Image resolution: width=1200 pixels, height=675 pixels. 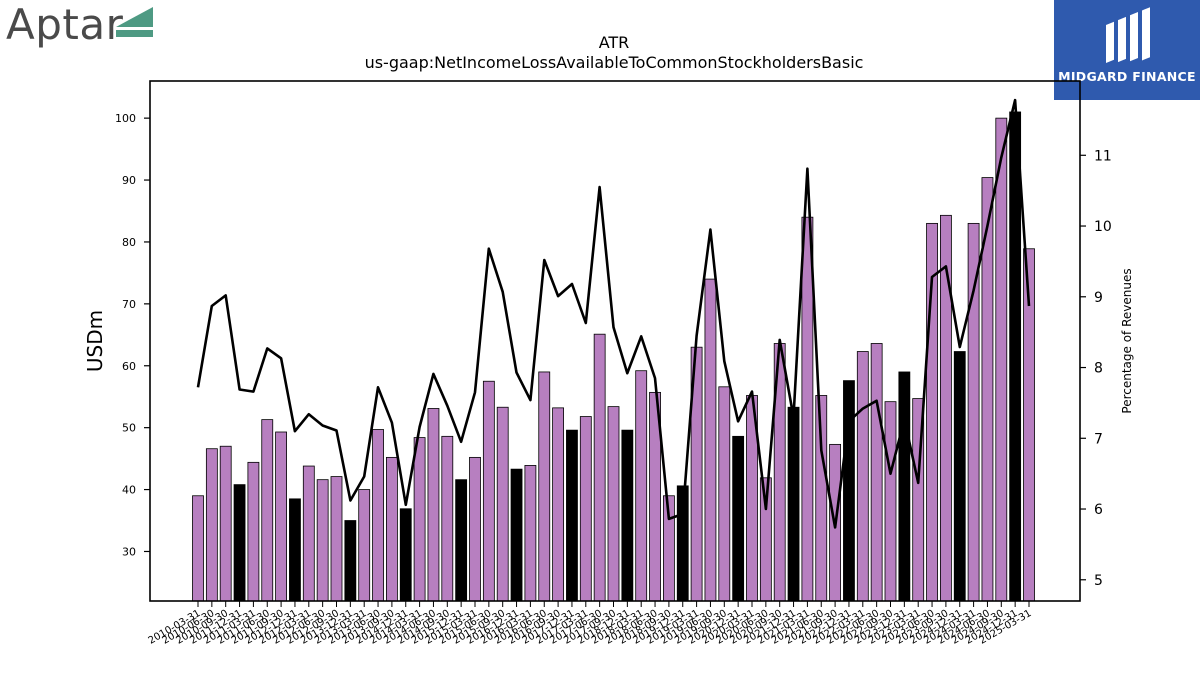 I want to click on y-axis-label: USDm, so click(x=95, y=341).